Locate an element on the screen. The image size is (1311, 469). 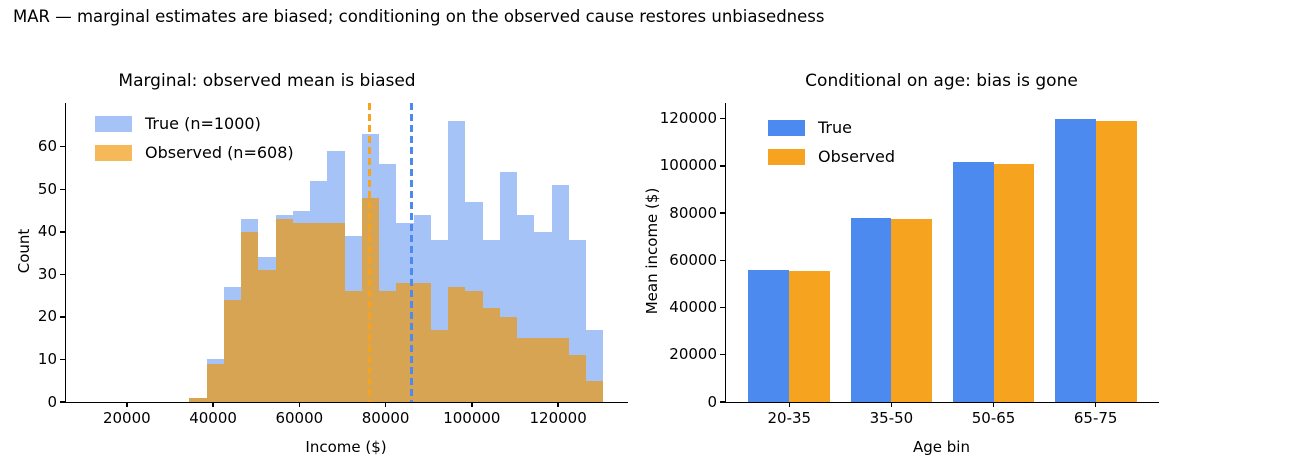
left-y-axis-label: Count is located at coordinates (24, 251).